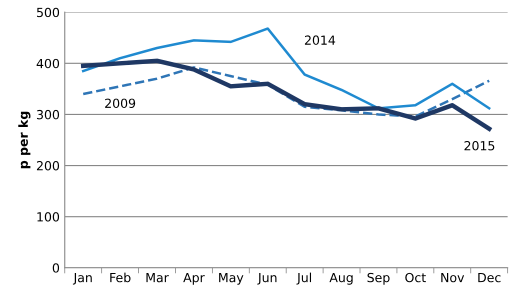 The height and width of the screenshot is (306, 518). I want to click on y-tick-label: 300, so click(48, 115).